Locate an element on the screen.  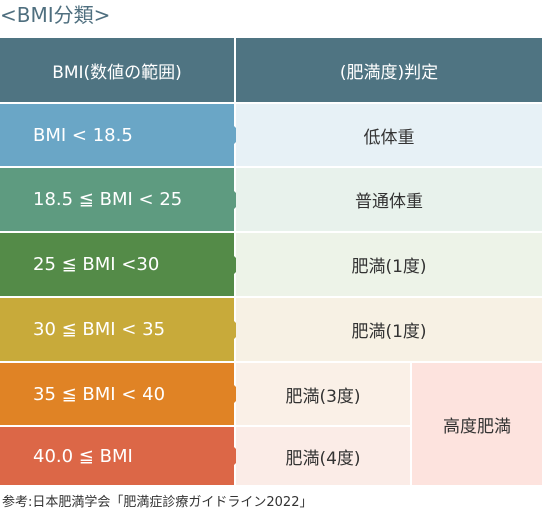
judgement-cell-obese-1a: 肥満(1度) is located at coordinates (389, 264).